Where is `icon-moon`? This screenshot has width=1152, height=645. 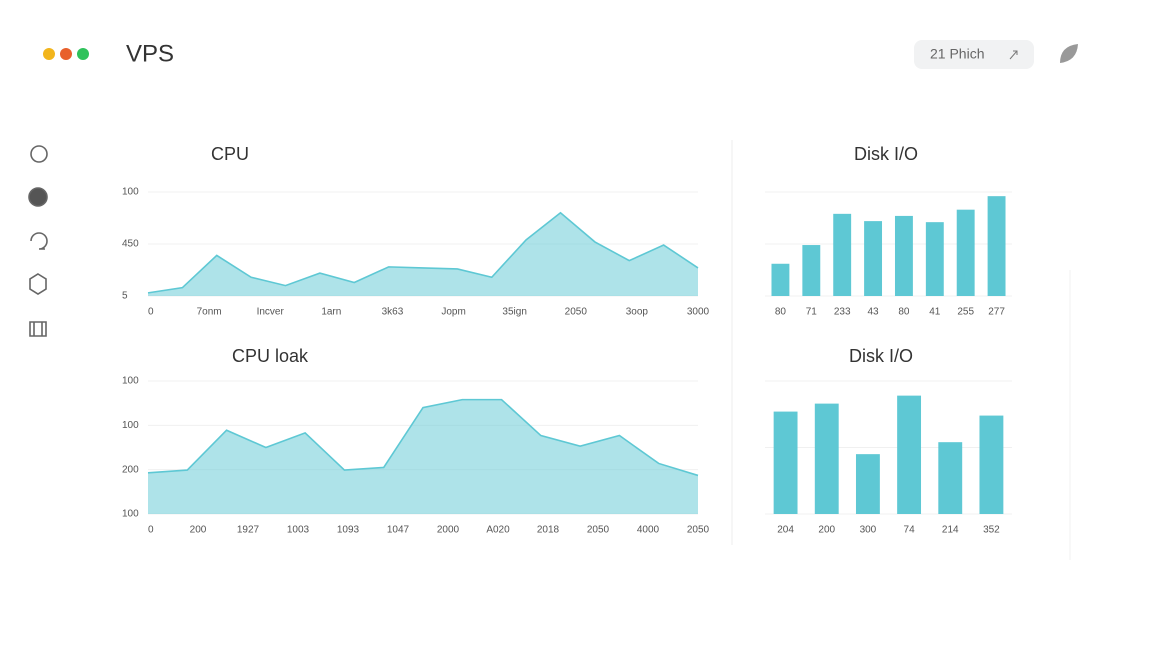
icon-moon is located at coordinates (38, 197).